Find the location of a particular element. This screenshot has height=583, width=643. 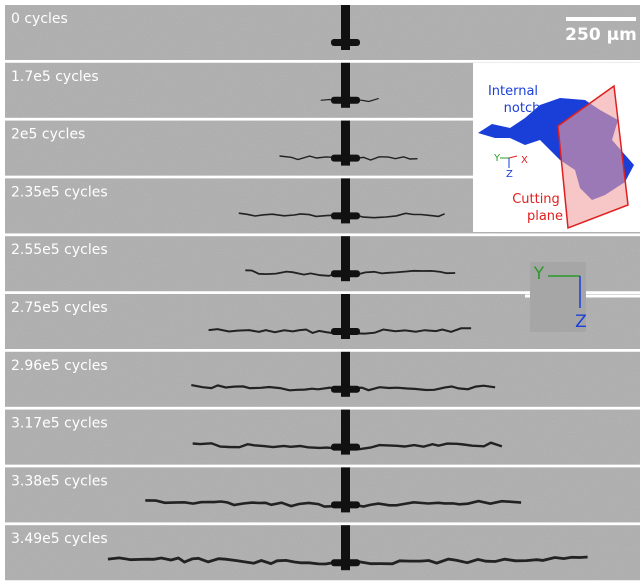

axes-indicator: Y Z is located at coordinates (582, 297).